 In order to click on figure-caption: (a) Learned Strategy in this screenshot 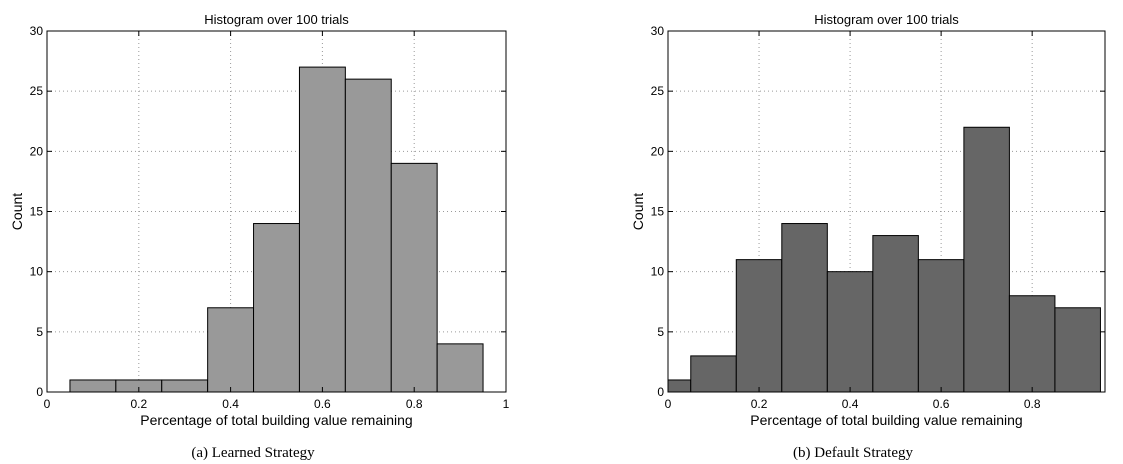, I will do `click(253, 453)`.